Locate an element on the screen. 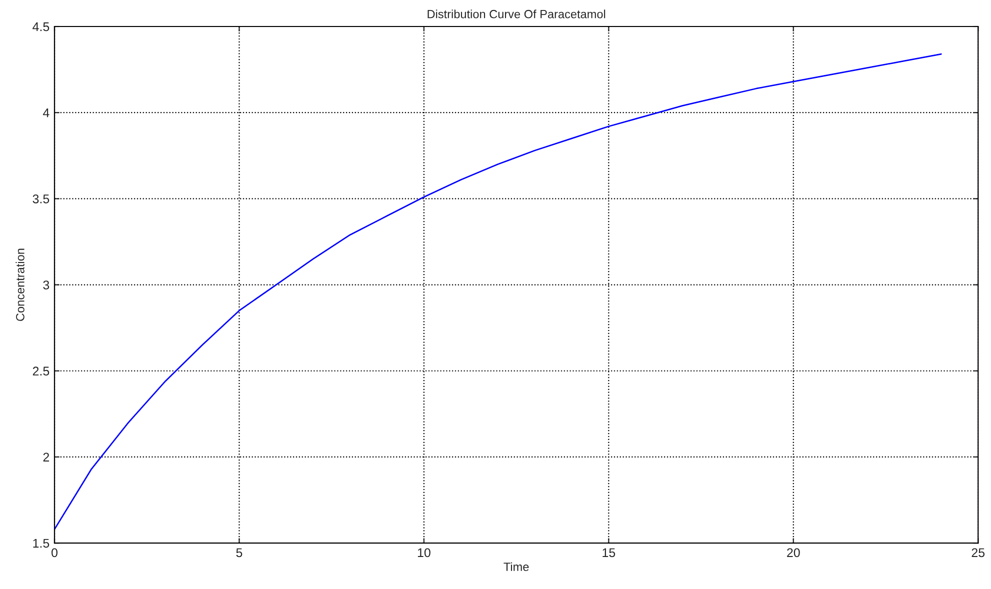 The height and width of the screenshot is (589, 991). x-tick-label: 15 is located at coordinates (609, 553).